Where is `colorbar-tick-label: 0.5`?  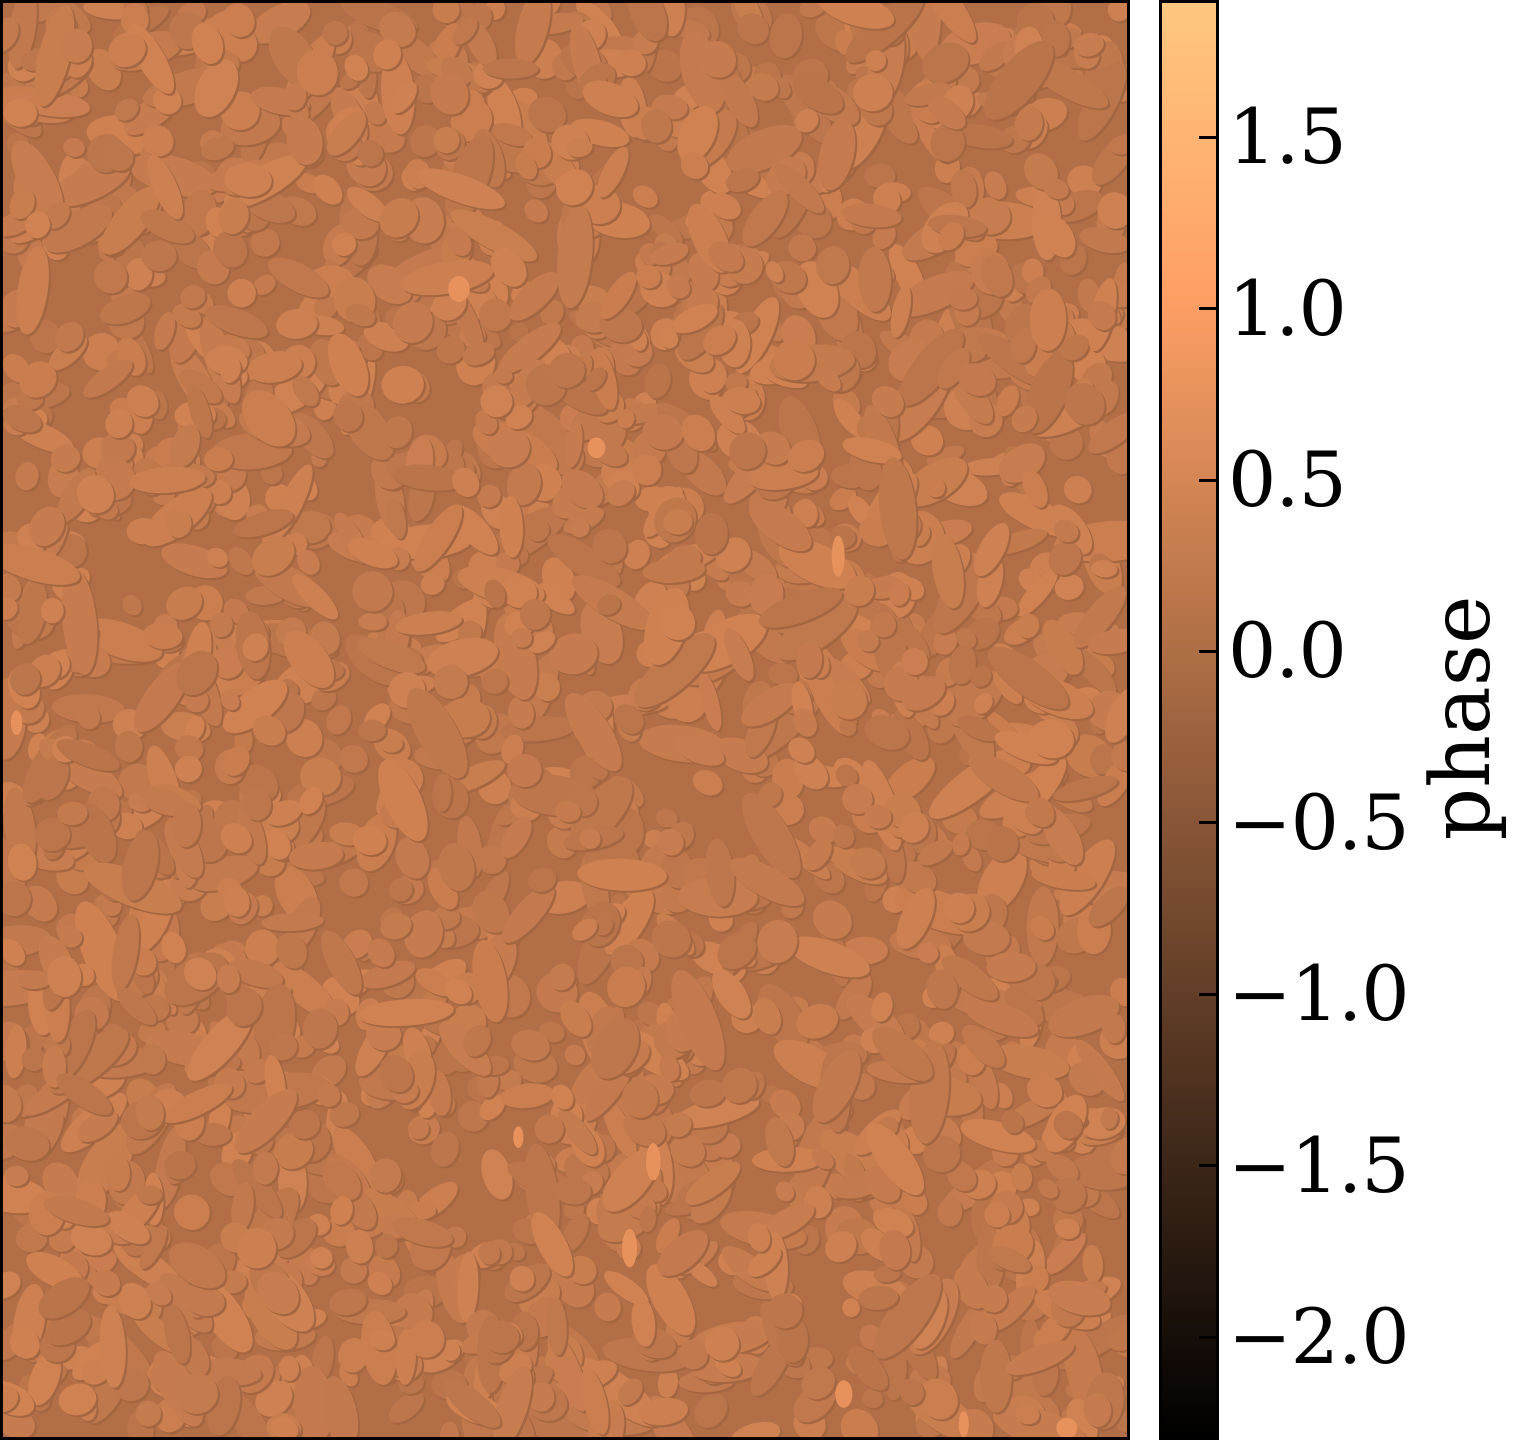
colorbar-tick-label: 0.5 is located at coordinates (1287, 479).